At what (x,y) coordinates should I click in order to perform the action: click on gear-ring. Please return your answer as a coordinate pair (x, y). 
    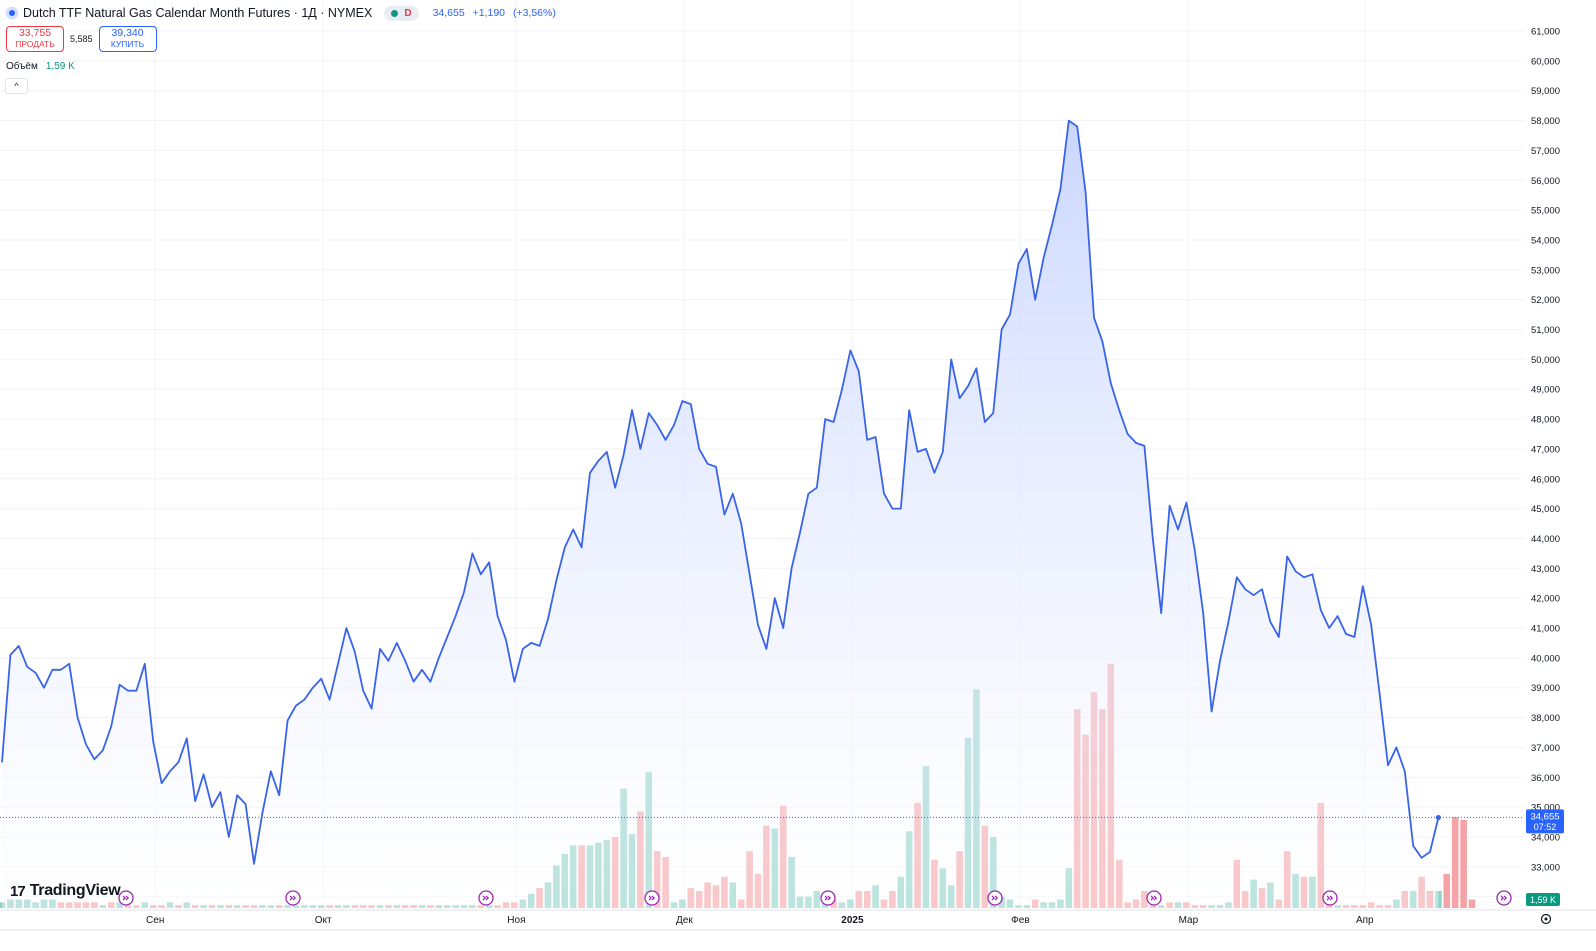
    Looking at the image, I should click on (1546, 919).